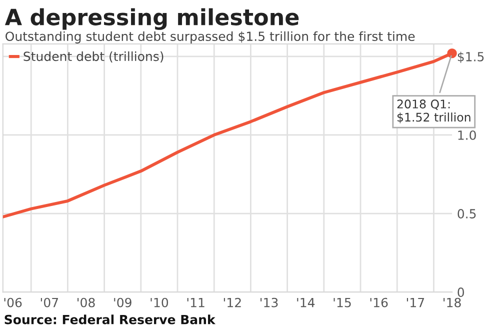 The width and height of the screenshot is (485, 330). I want to click on x-tick-label: '07, so click(49, 303).